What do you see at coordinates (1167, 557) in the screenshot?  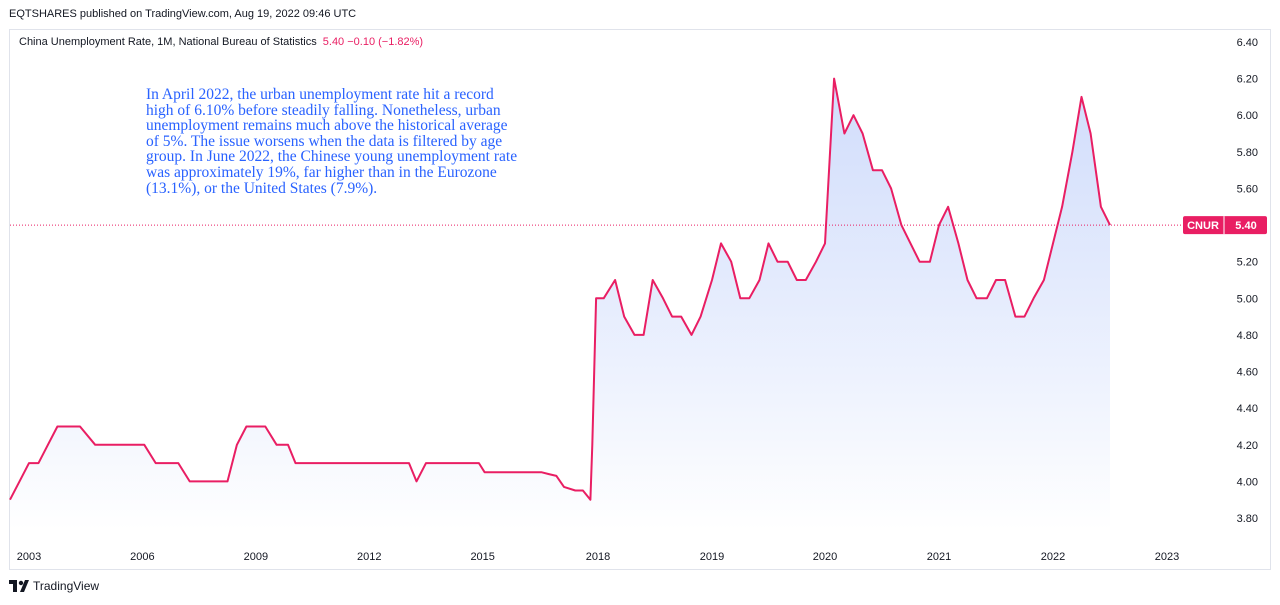 I see `x-tick-label: 2023` at bounding box center [1167, 557].